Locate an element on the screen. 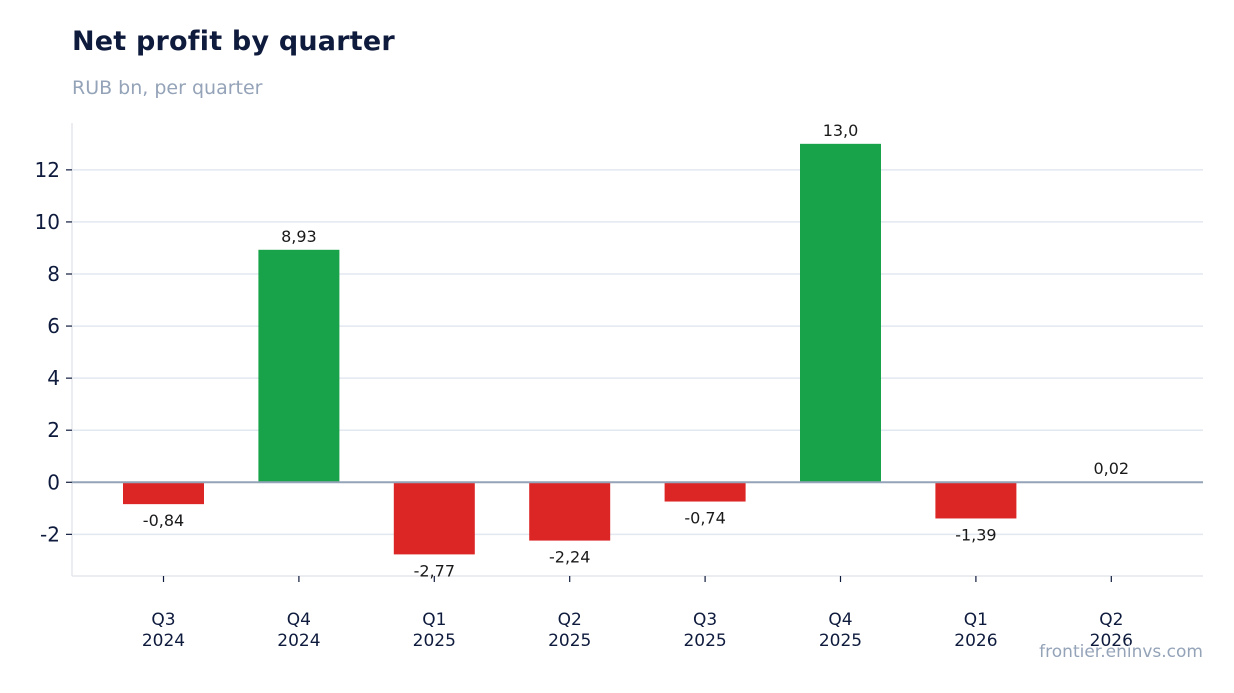 The image size is (1234, 693). chart-subtitle: RUB bn, per quarter is located at coordinates (167, 88).